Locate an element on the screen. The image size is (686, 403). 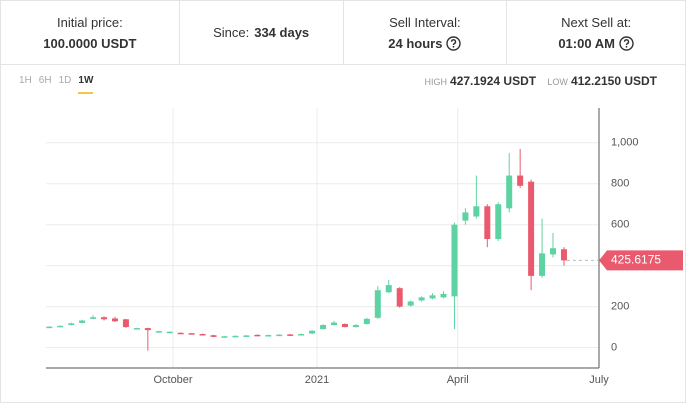
y-tick-label: 800 is located at coordinates (620, 184).